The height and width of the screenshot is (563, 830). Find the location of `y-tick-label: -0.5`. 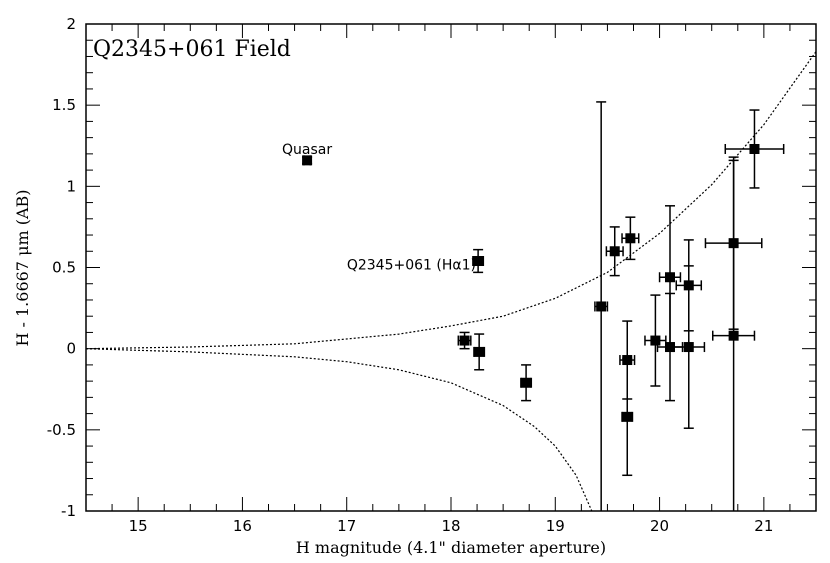

y-tick-label: -0.5 is located at coordinates (61, 430).